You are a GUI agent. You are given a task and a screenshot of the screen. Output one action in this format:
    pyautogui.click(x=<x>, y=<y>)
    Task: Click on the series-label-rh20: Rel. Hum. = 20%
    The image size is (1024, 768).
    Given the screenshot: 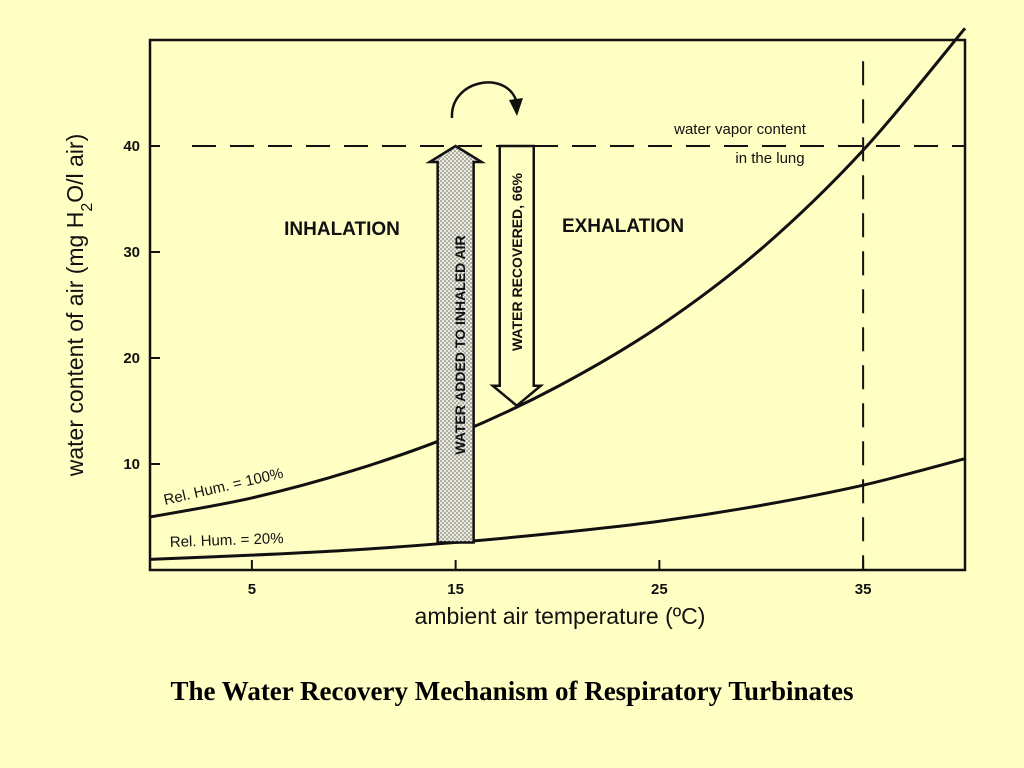 What is the action you would take?
    pyautogui.click(x=227, y=540)
    